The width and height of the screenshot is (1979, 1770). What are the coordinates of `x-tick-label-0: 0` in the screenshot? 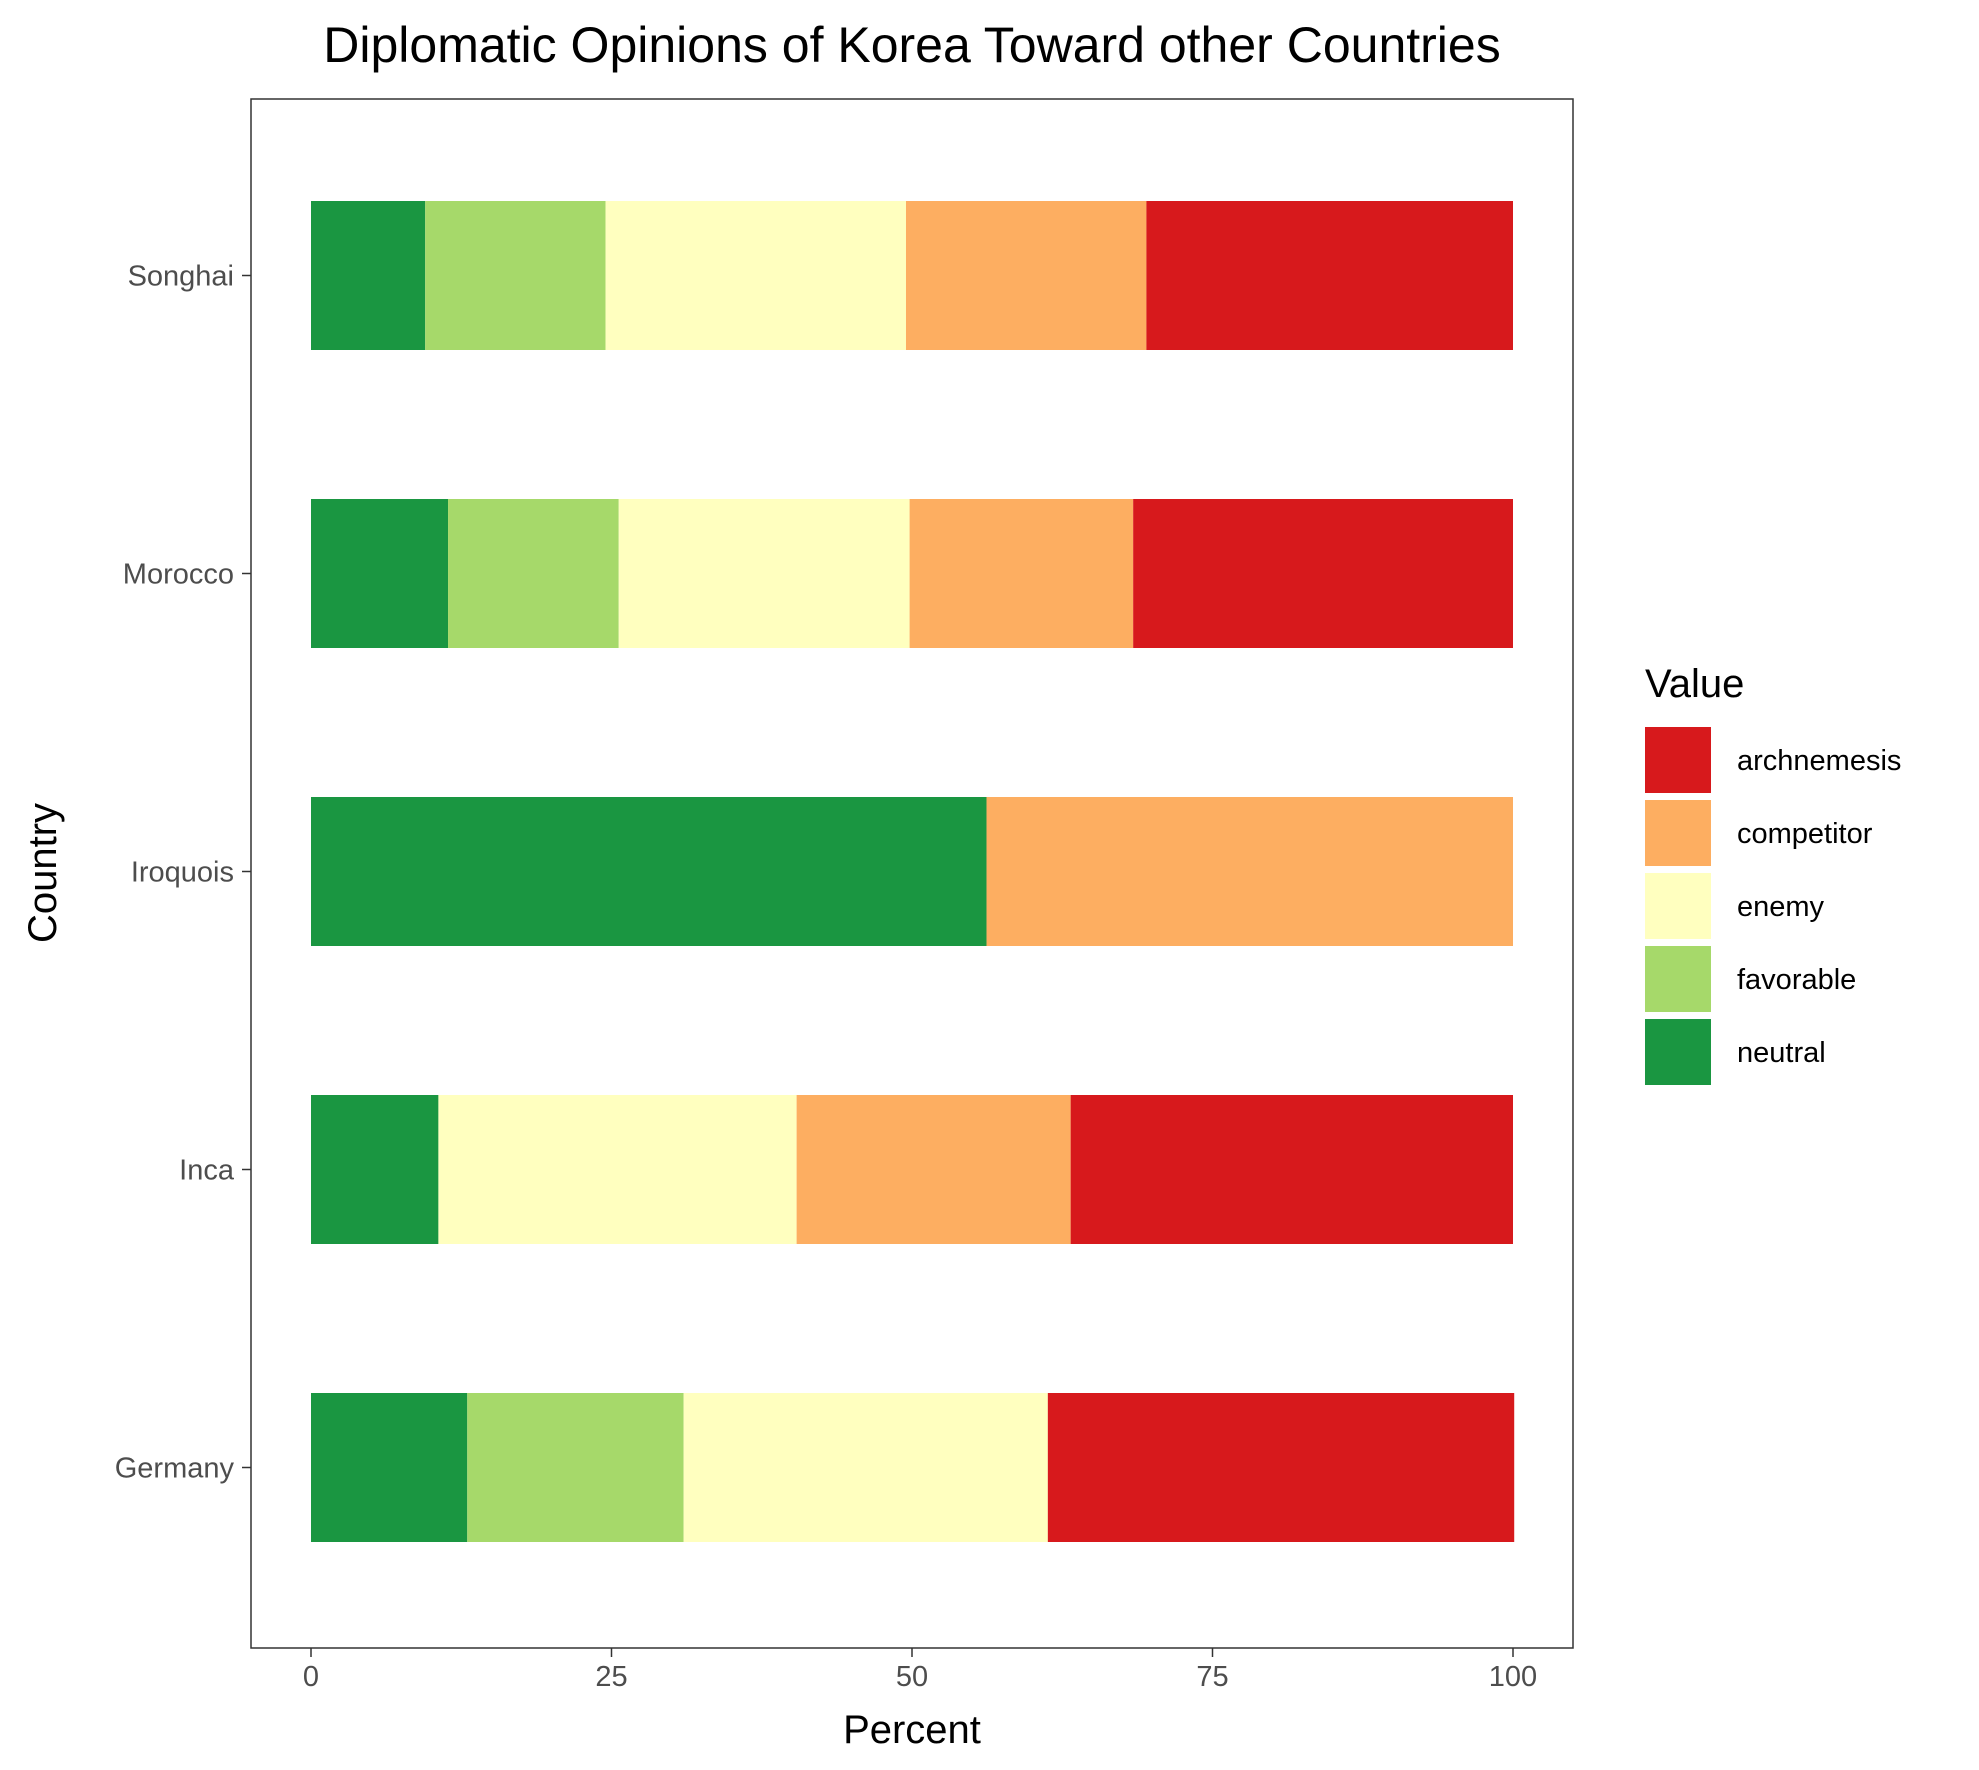 It's located at (311, 1677).